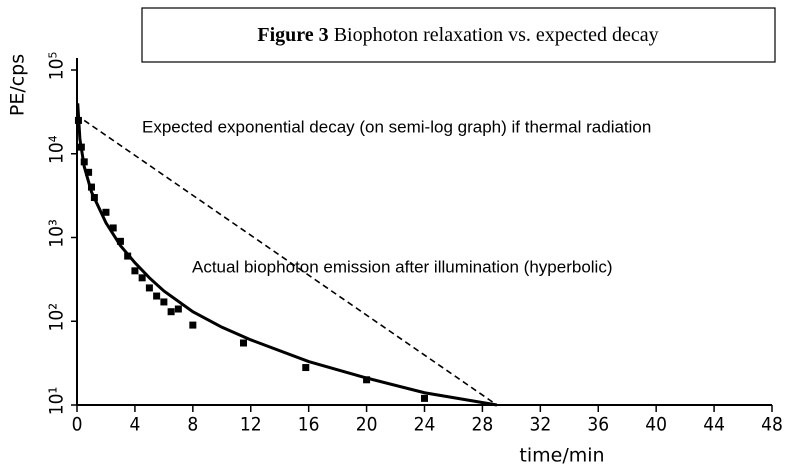 This screenshot has height=472, width=789. What do you see at coordinates (57, 233) in the screenshot?
I see `y-tick-label: 10³` at bounding box center [57, 233].